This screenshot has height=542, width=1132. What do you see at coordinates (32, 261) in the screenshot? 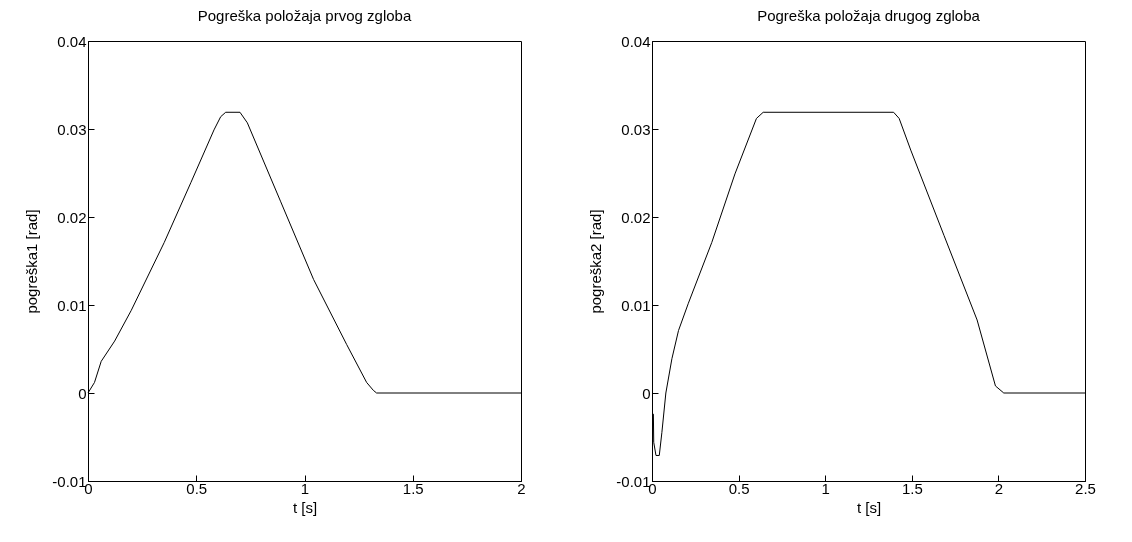
I see `y-axis-title: pogreška1 [rad]` at bounding box center [32, 261].